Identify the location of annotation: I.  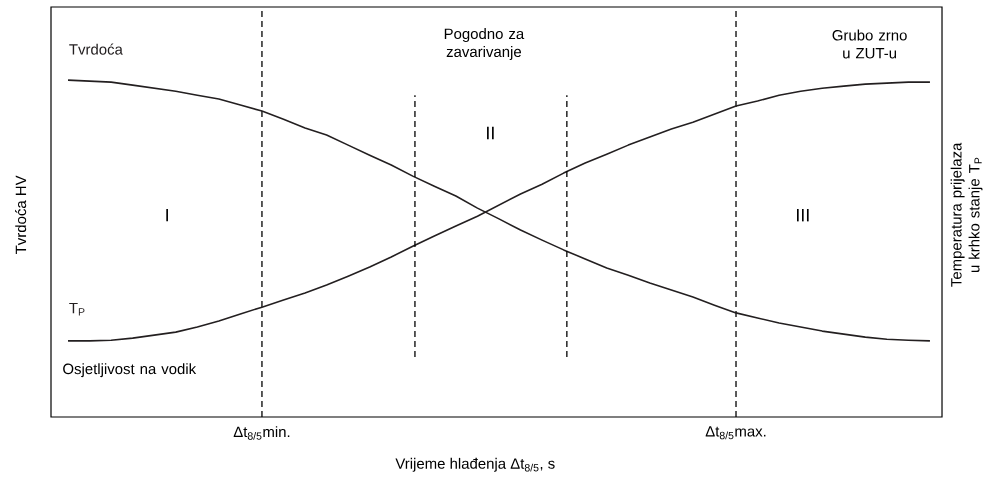
(167, 215).